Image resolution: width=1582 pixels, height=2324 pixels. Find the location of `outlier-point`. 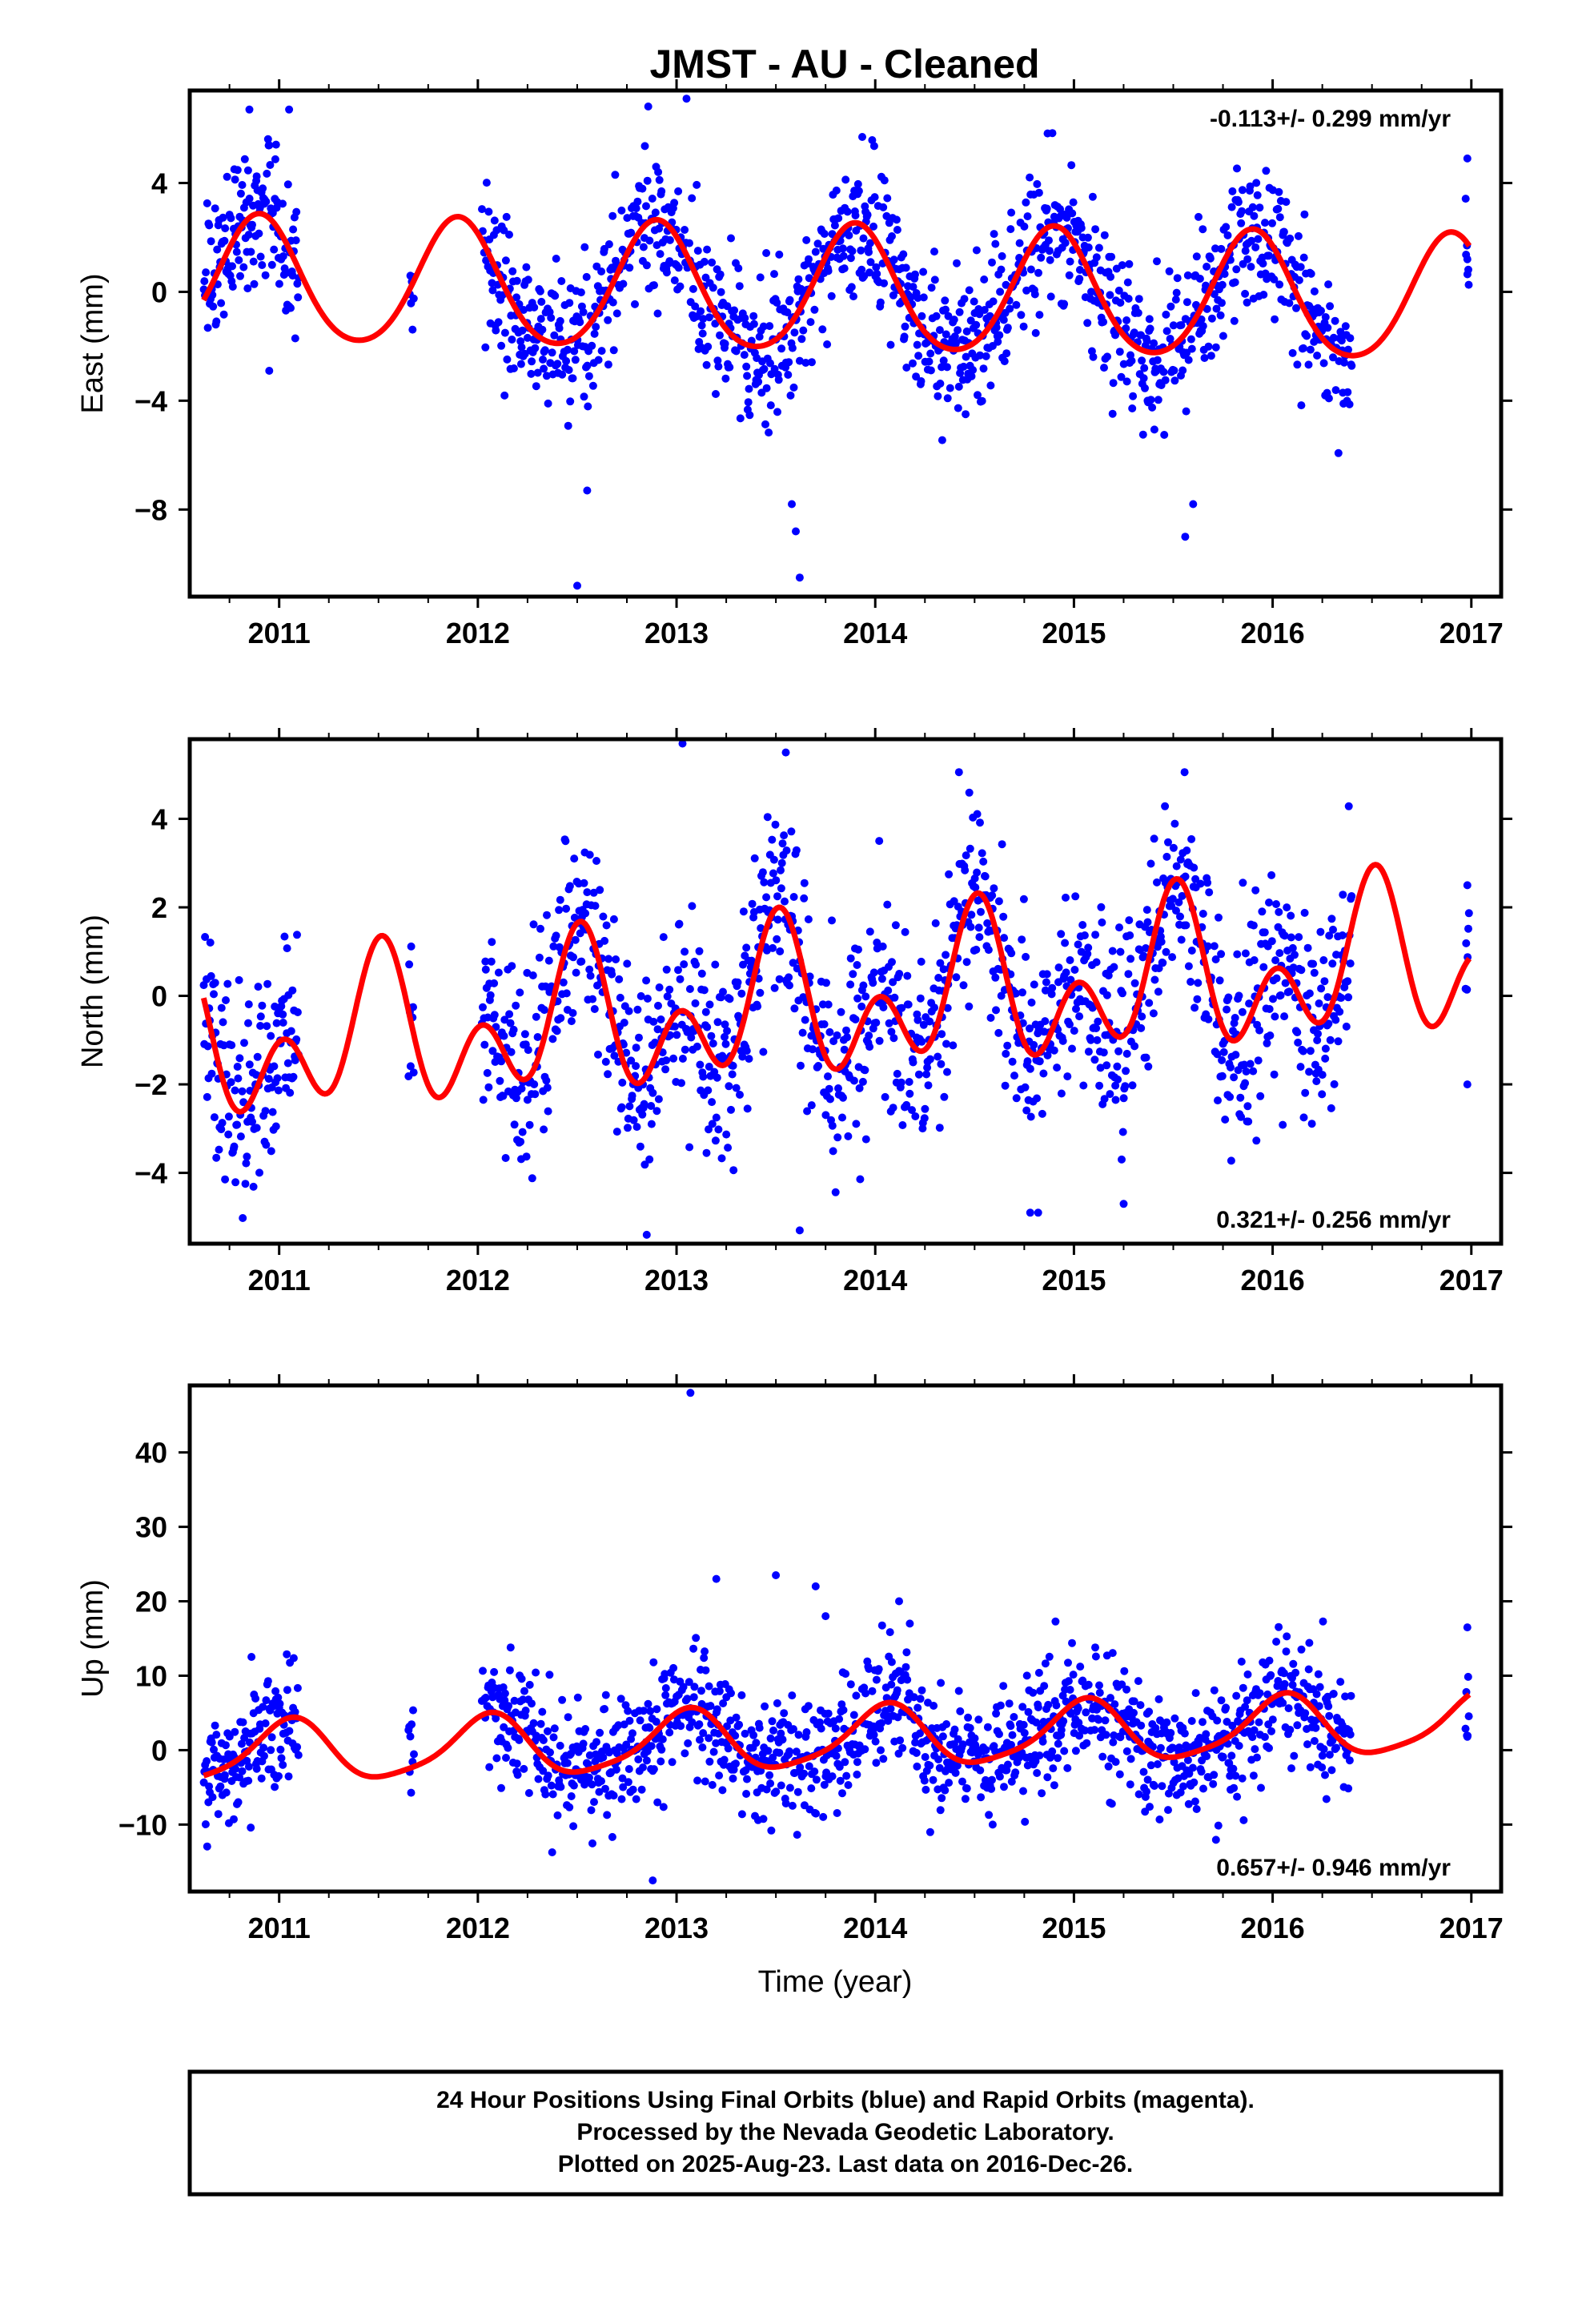

outlier-point is located at coordinates (816, 1586).